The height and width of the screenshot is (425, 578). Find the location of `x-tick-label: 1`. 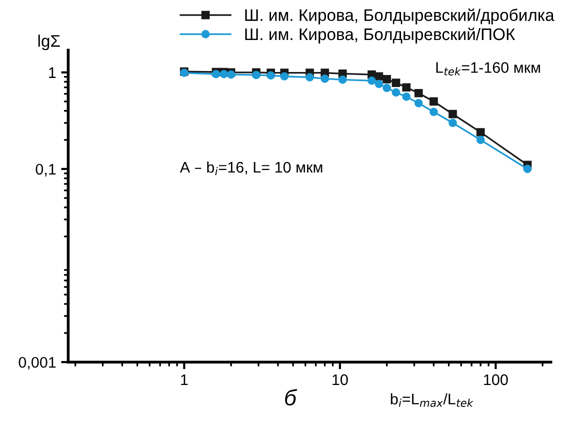

x-tick-label: 1 is located at coordinates (184, 379).